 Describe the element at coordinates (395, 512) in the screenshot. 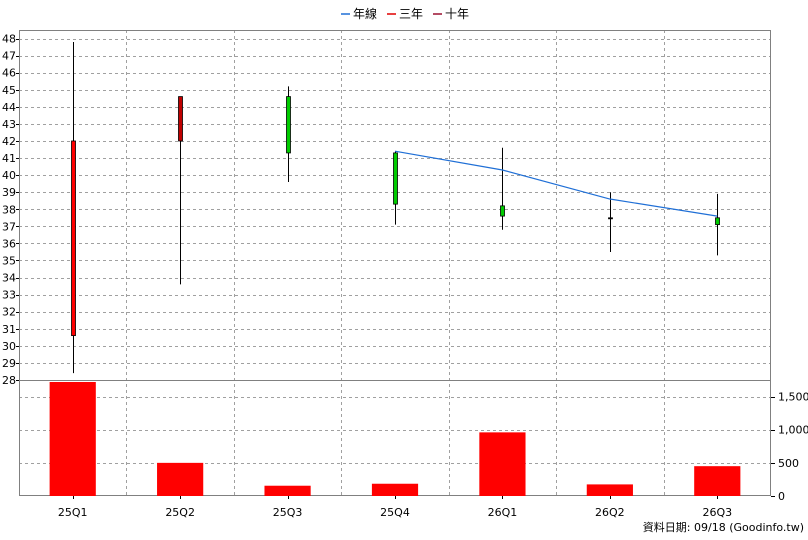

I see `category-label-25Q4: 25Q4` at that location.